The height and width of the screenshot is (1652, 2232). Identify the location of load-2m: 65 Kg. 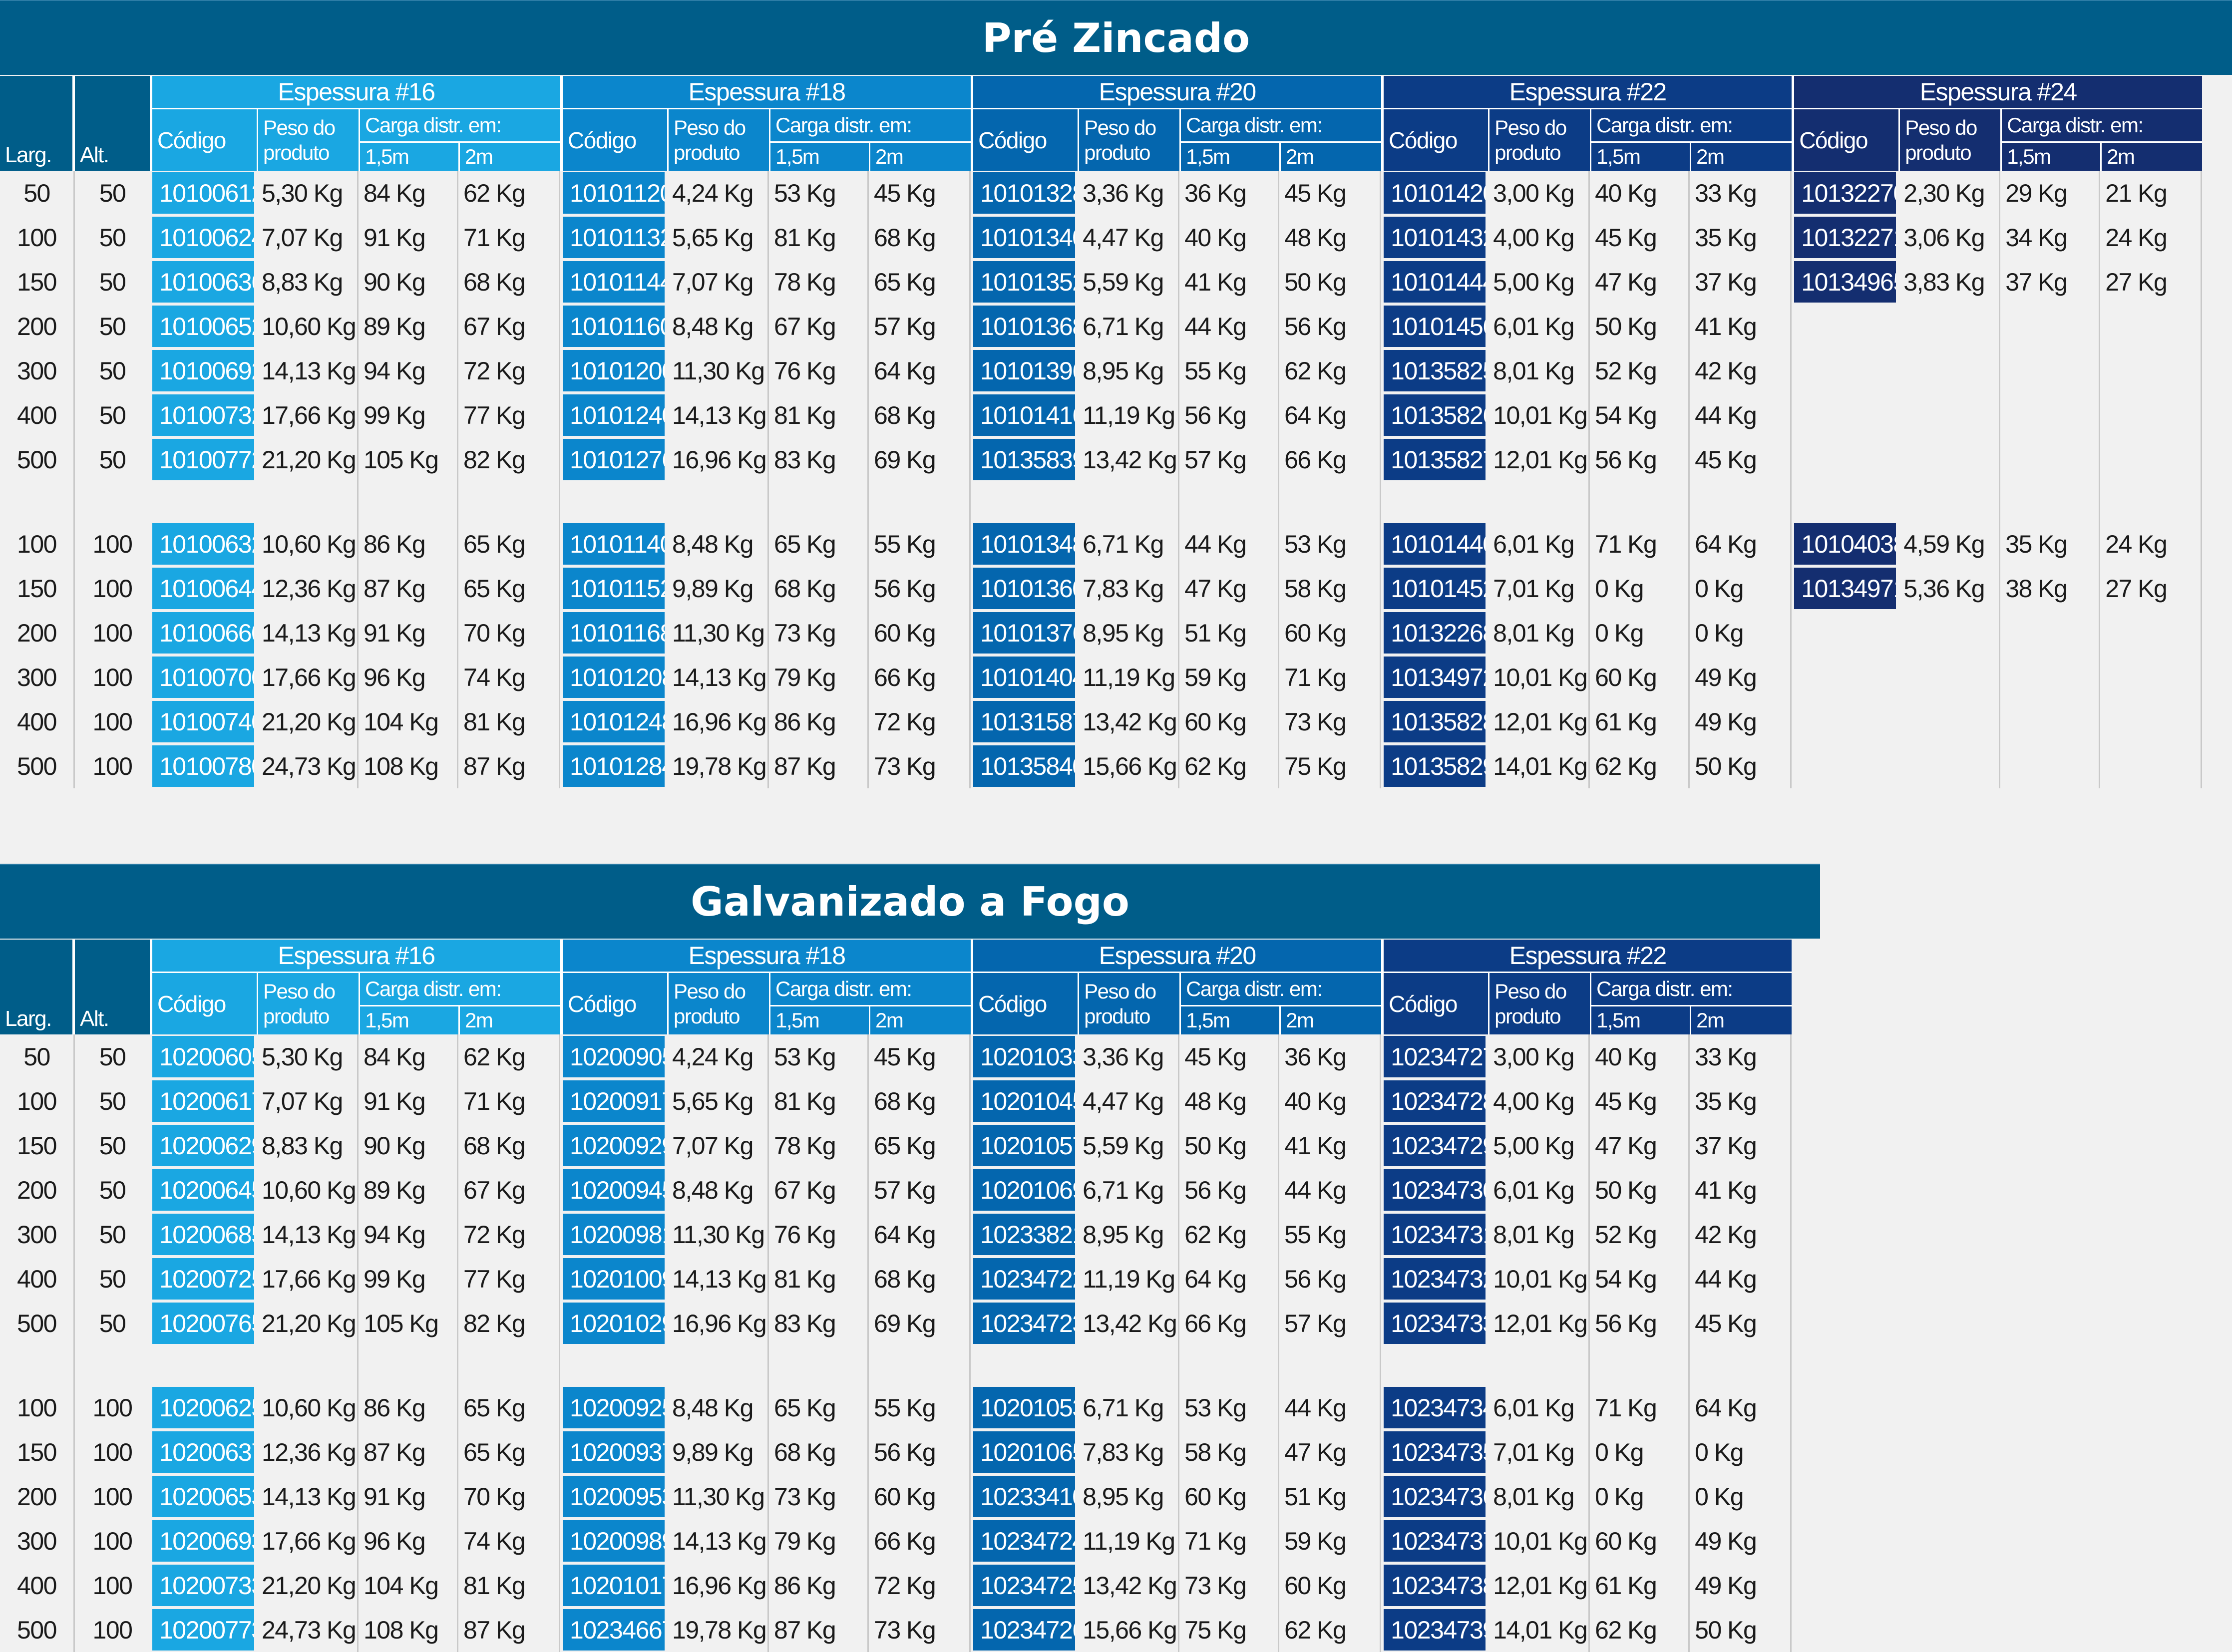
(510, 589).